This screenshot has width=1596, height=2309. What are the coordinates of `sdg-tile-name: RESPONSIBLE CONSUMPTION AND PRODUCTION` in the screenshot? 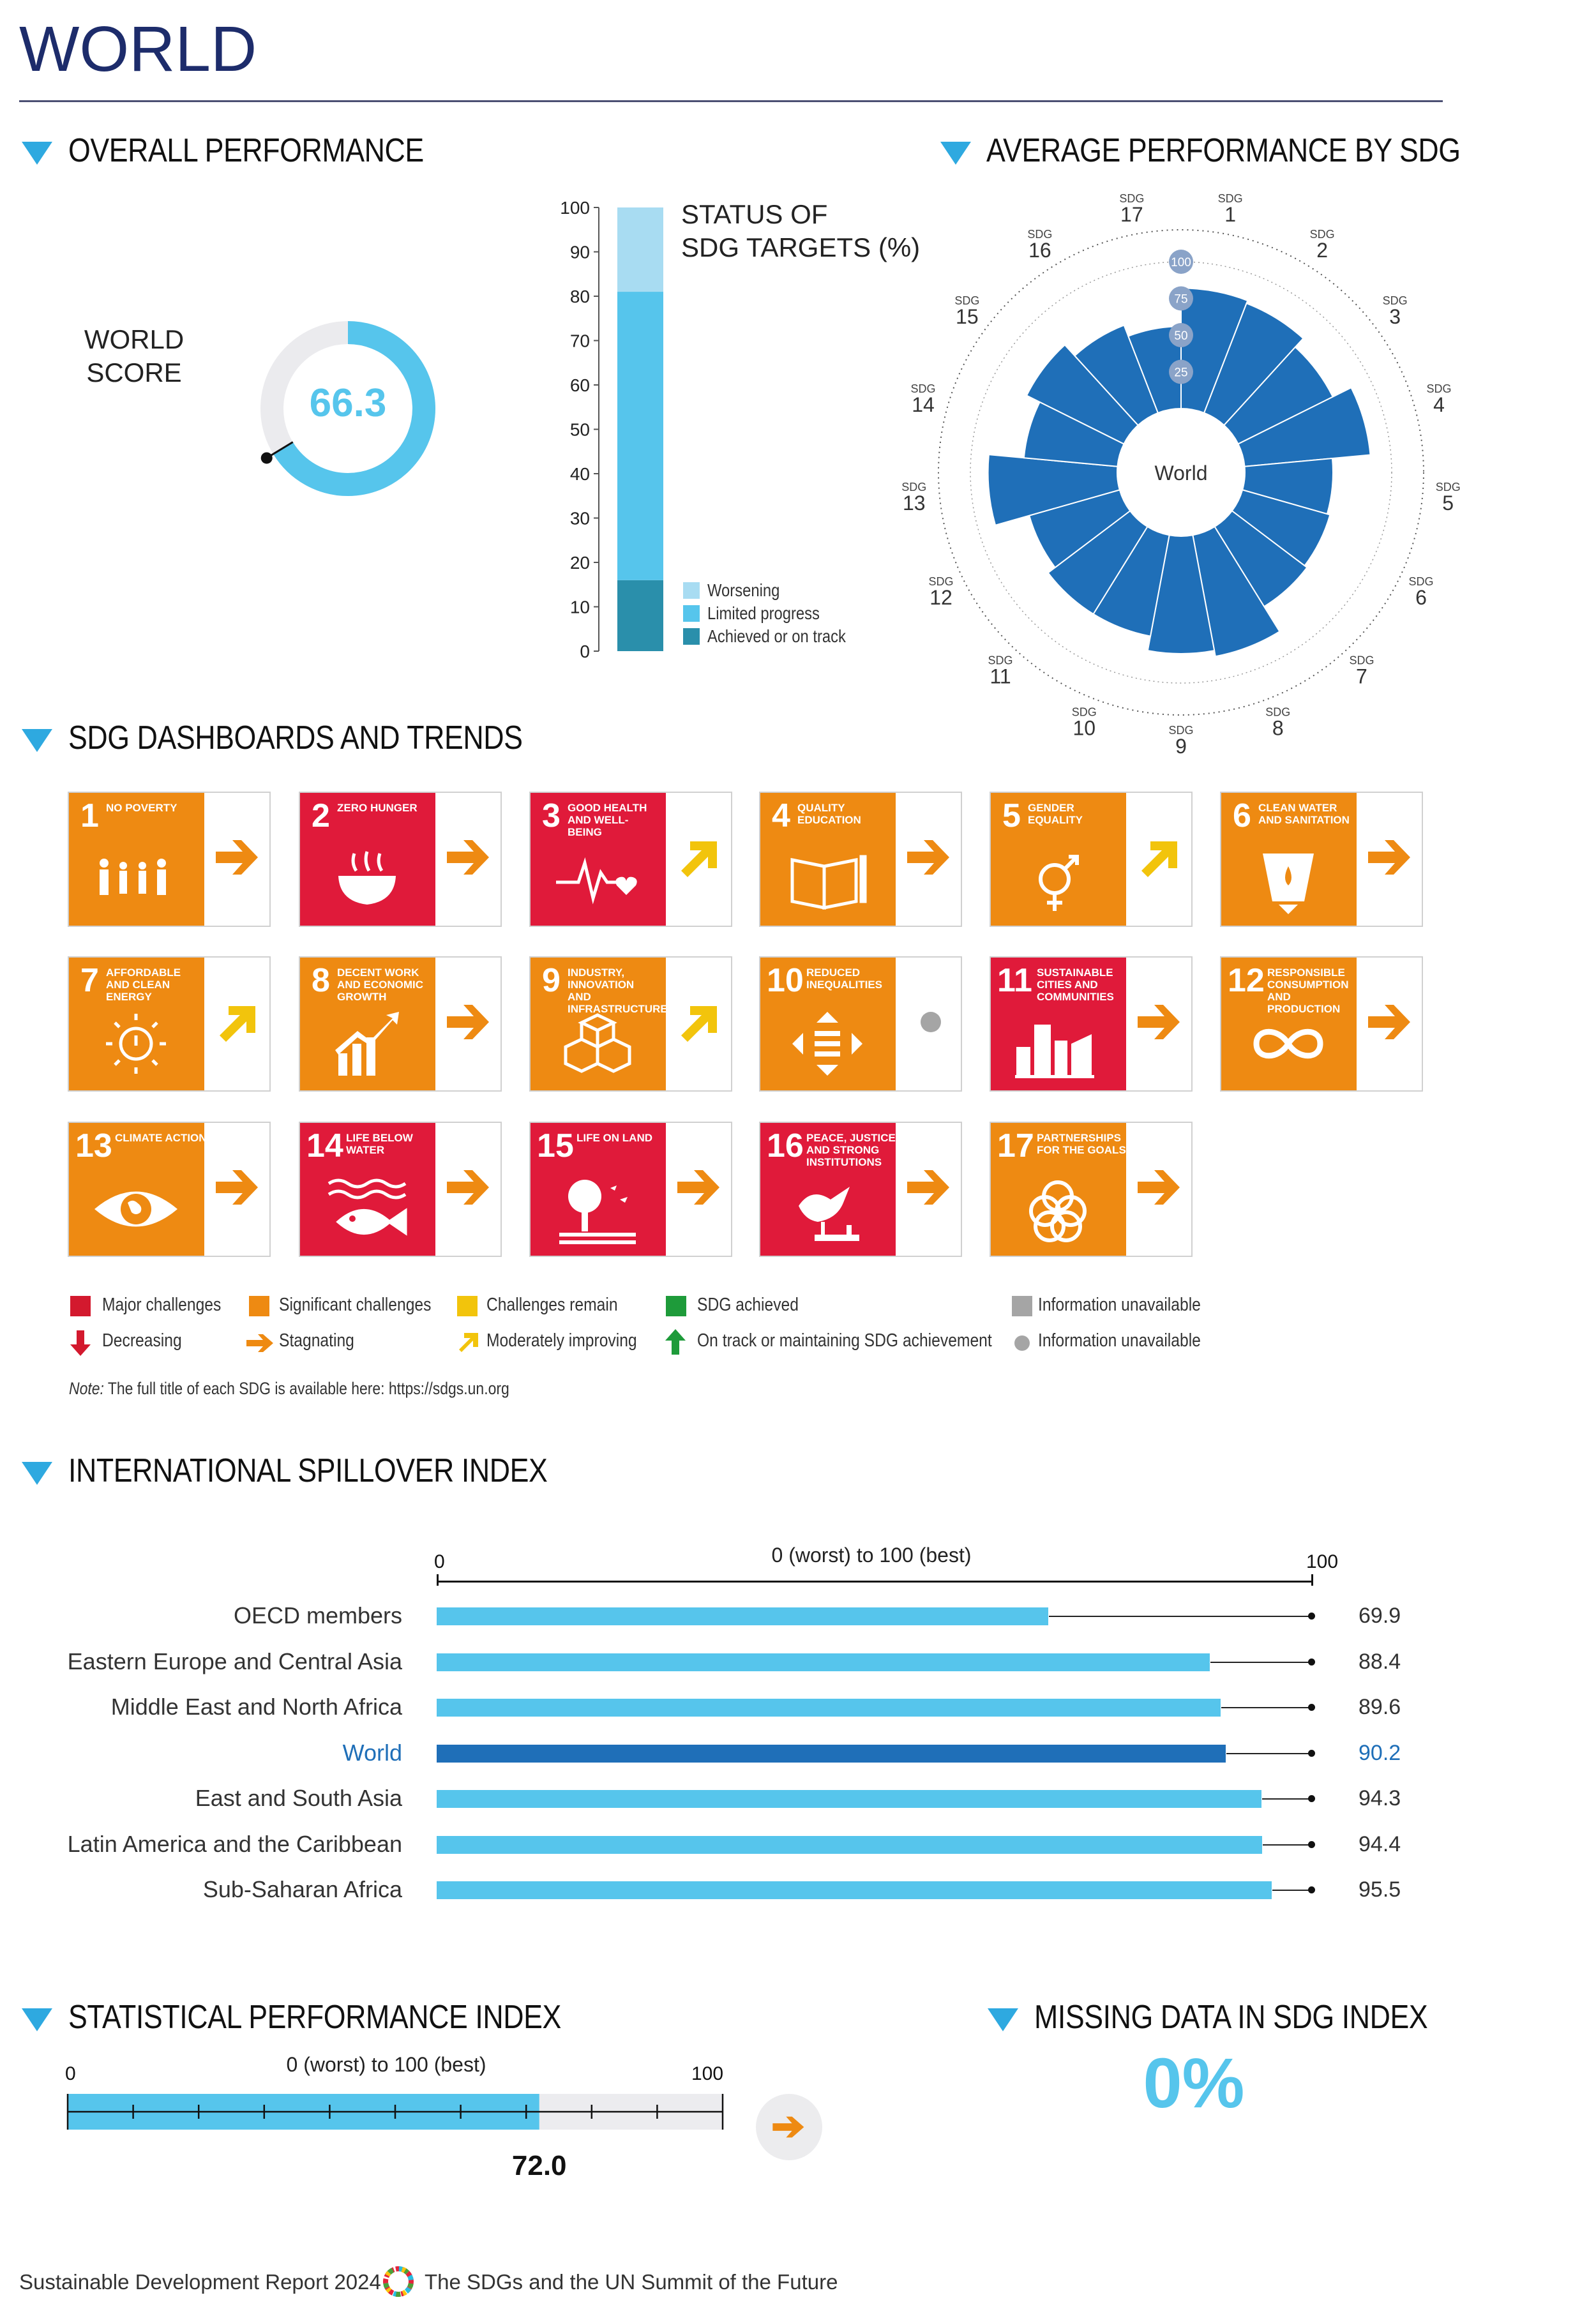 It's located at (1308, 990).